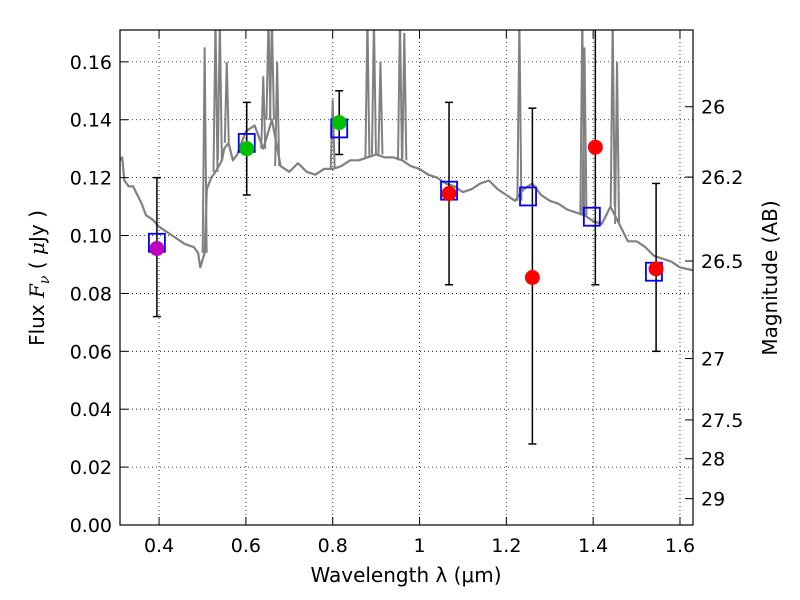 The width and height of the screenshot is (800, 600). I want to click on y-axis-label: Flux Fν ( μJy ), so click(39, 278).